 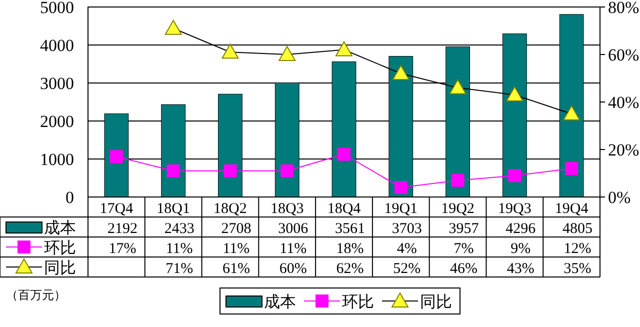 What do you see at coordinates (122, 229) in the screenshot?
I see `data-label: 2192` at bounding box center [122, 229].